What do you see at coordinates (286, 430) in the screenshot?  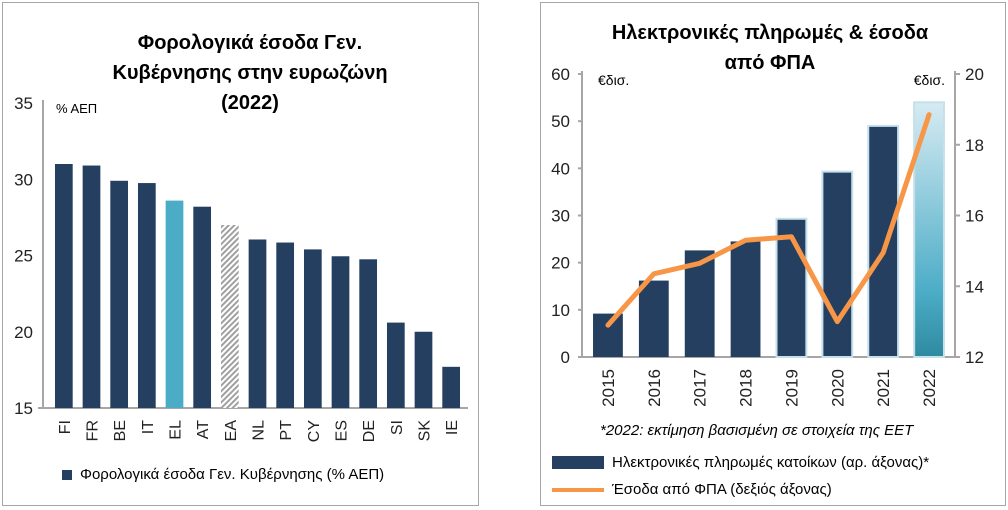 I see `left-x-tick-label: PT` at bounding box center [286, 430].